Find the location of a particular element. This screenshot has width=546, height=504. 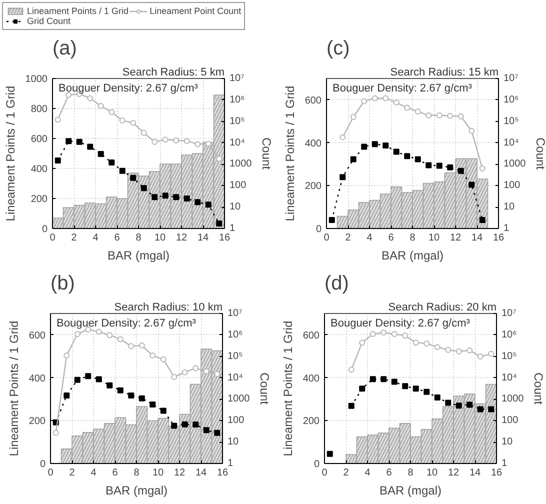

chart-title: (a) is located at coordinates (64, 49).